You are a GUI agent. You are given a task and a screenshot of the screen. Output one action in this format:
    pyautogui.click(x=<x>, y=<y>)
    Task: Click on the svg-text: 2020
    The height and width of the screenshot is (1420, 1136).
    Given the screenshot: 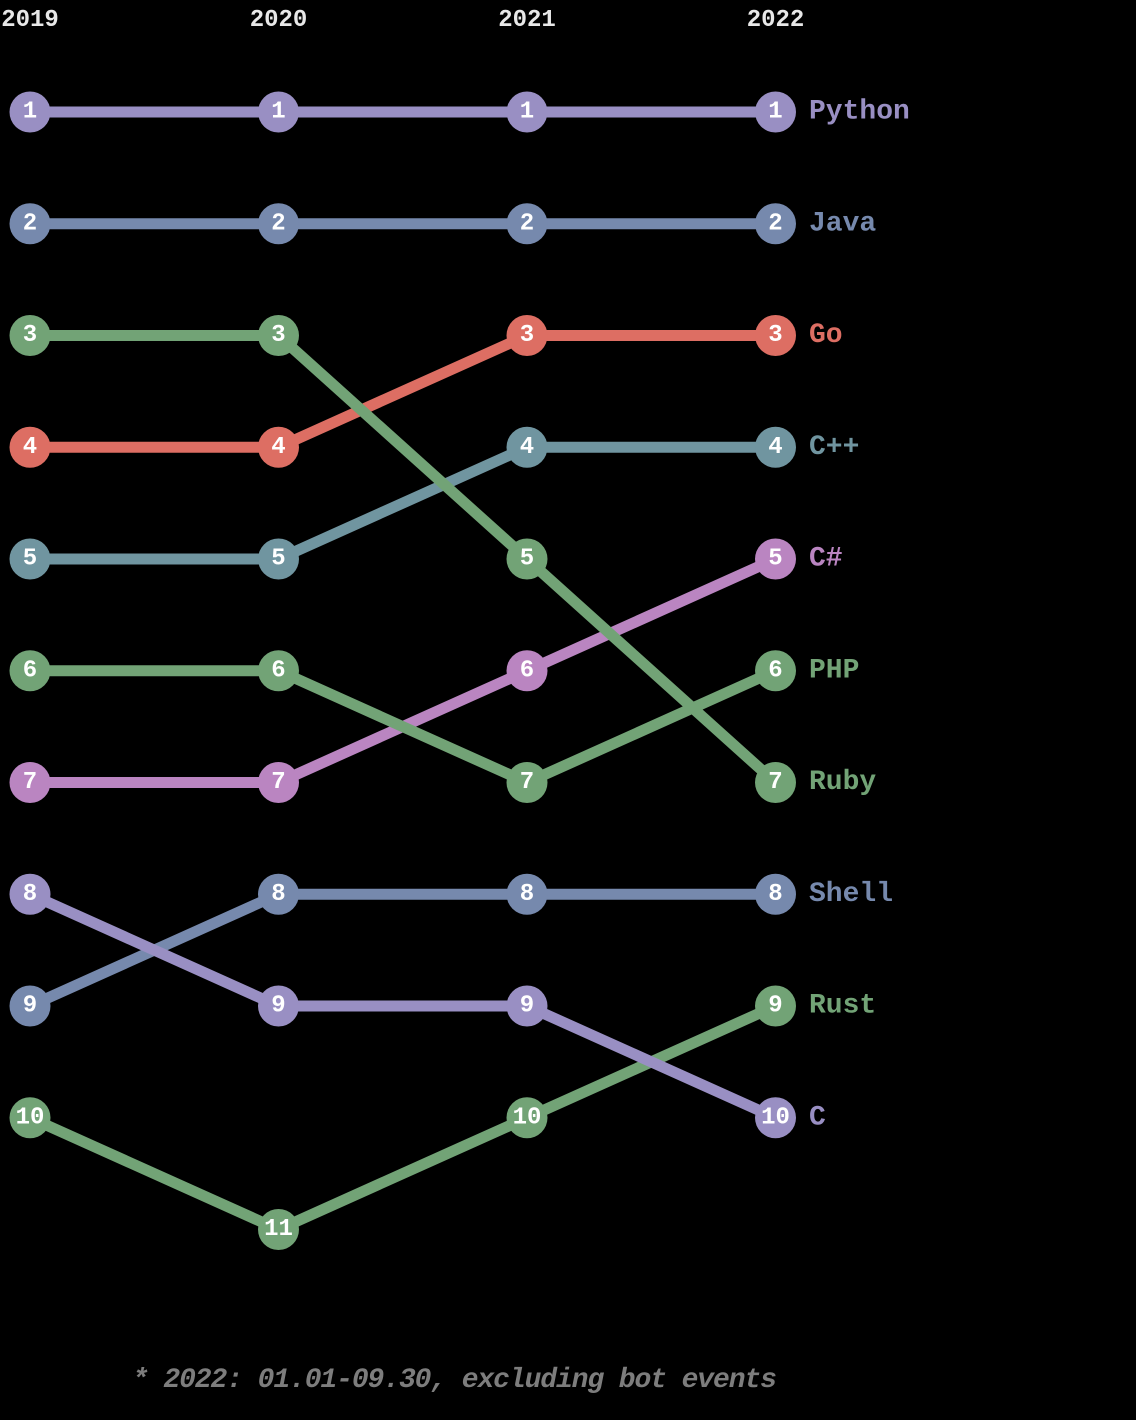 What is the action you would take?
    pyautogui.click(x=279, y=20)
    